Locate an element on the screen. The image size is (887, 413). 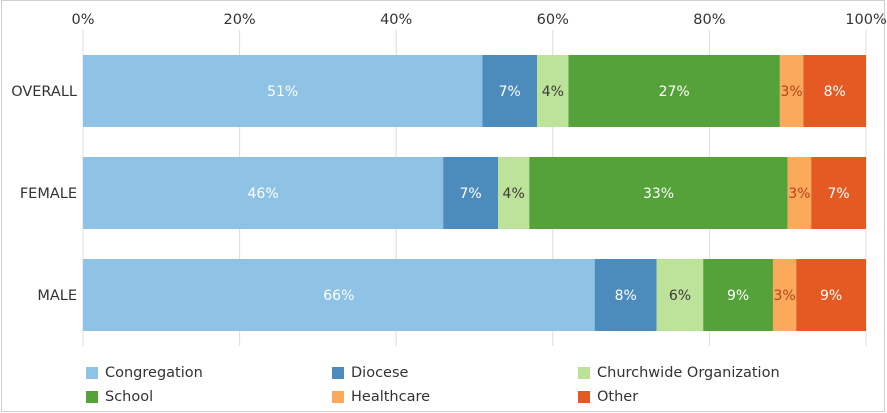
legend-item: Congregation is located at coordinates (144, 373).